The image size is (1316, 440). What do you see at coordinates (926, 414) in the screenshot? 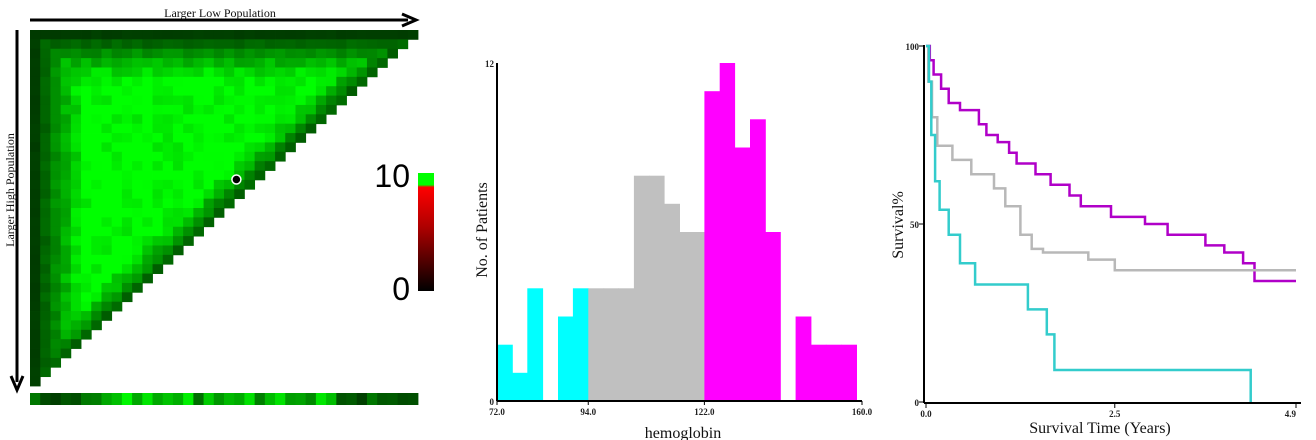
I see `x-tick-label: 0.0` at bounding box center [926, 414].